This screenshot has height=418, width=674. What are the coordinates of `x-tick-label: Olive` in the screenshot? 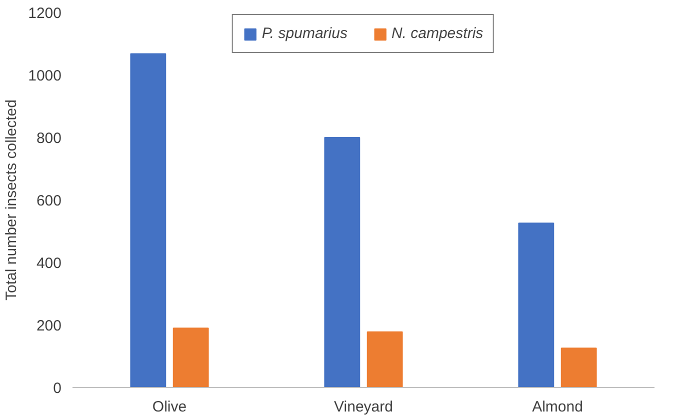 It's located at (169, 407).